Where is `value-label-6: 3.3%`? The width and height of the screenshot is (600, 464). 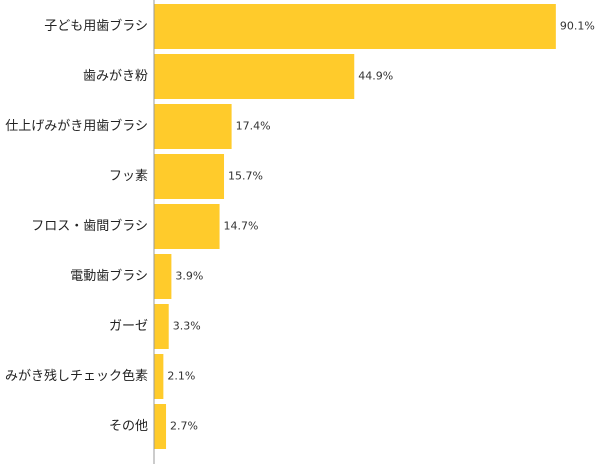
value-label-6: 3.3% is located at coordinates (187, 326).